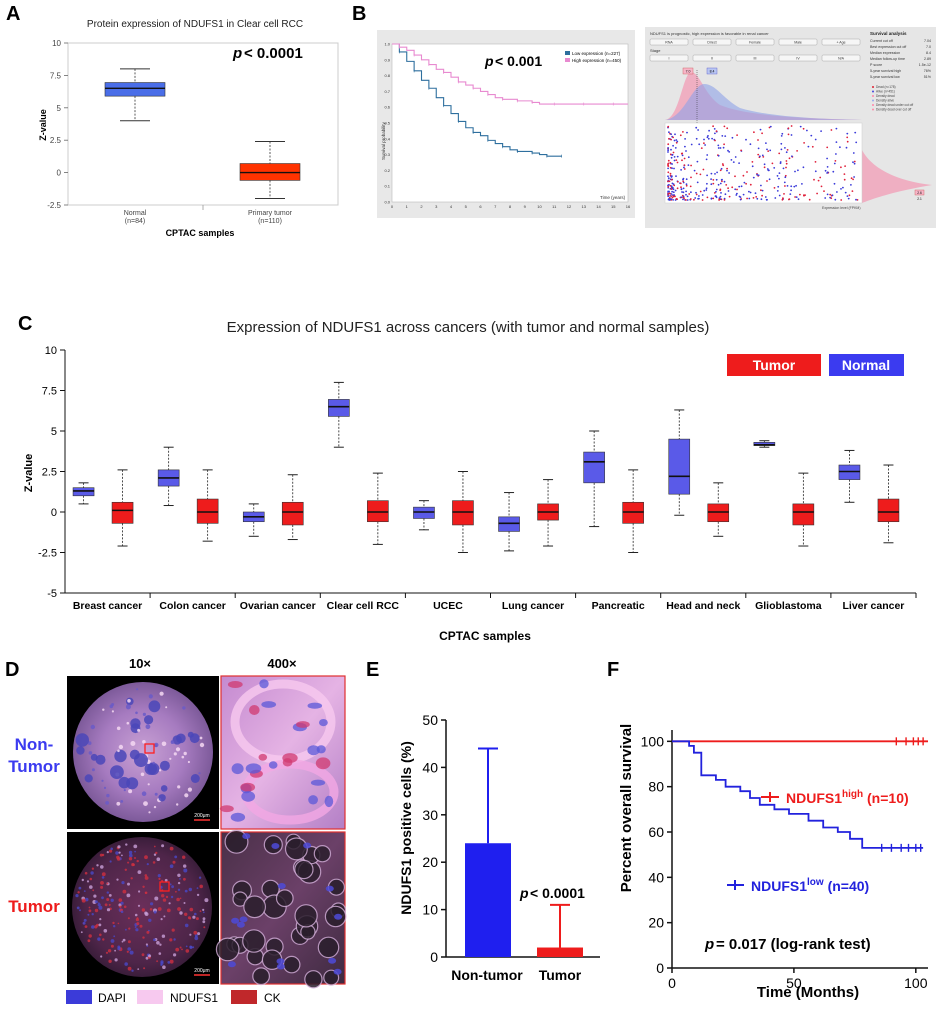 The height and width of the screenshot is (1009, 941). Describe the element at coordinates (655, 50) in the screenshot. I see `panel-b-tool-stage: Stage` at that location.